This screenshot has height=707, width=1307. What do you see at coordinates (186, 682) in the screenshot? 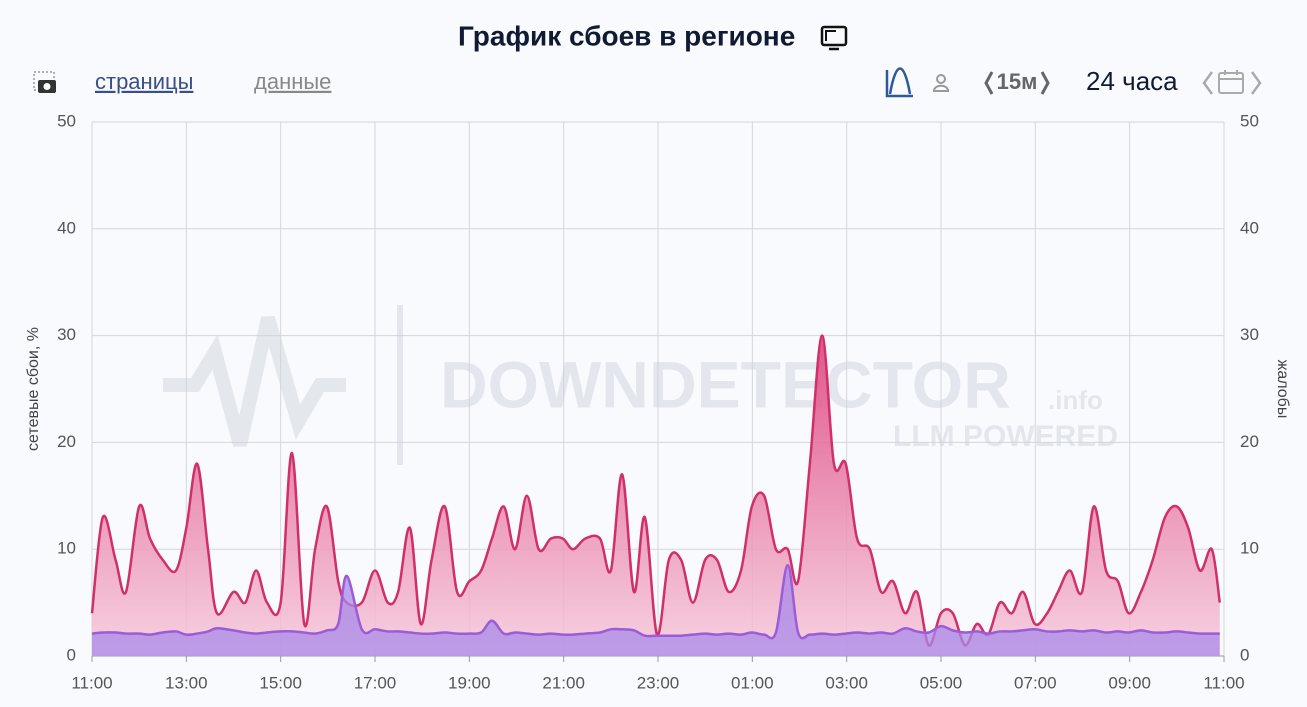
I see `x-tick-label: 13:00` at bounding box center [186, 682].